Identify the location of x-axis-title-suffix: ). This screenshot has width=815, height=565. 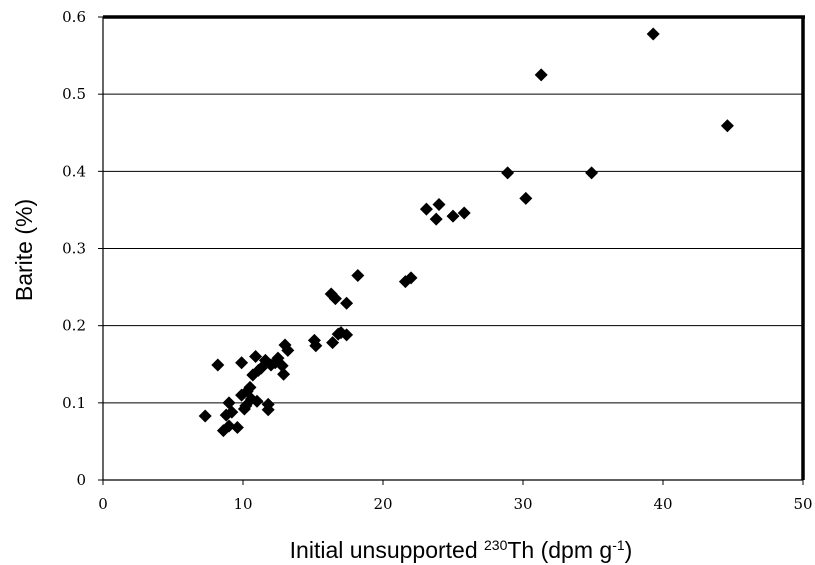
(629, 550).